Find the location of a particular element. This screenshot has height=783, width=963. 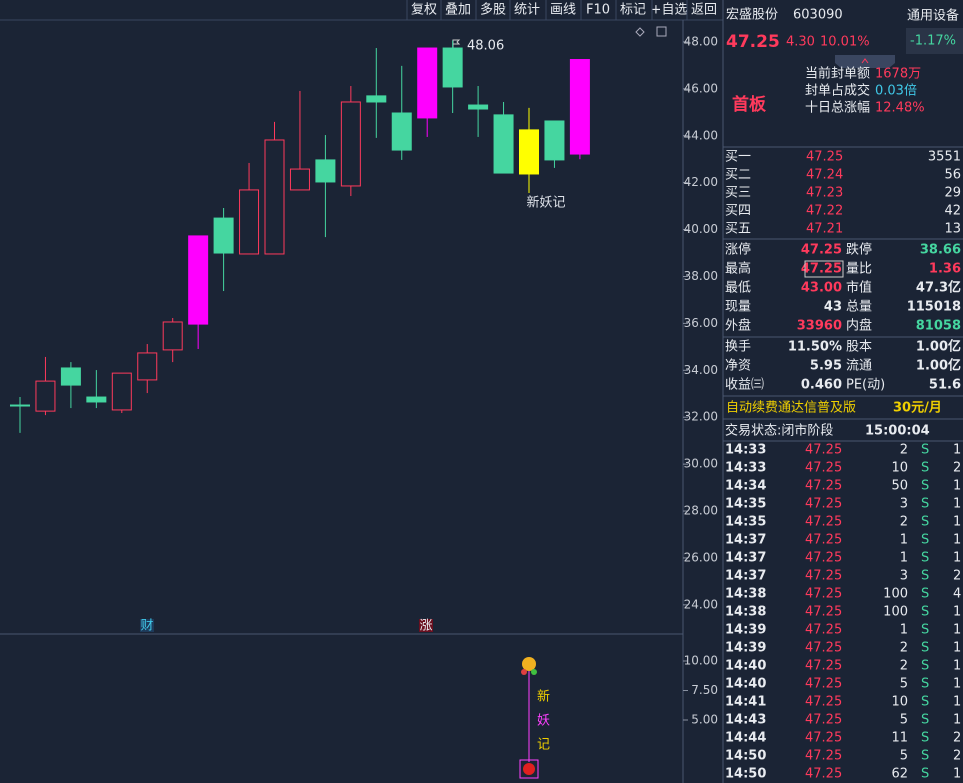

stat-label: 现量 is located at coordinates (738, 307).